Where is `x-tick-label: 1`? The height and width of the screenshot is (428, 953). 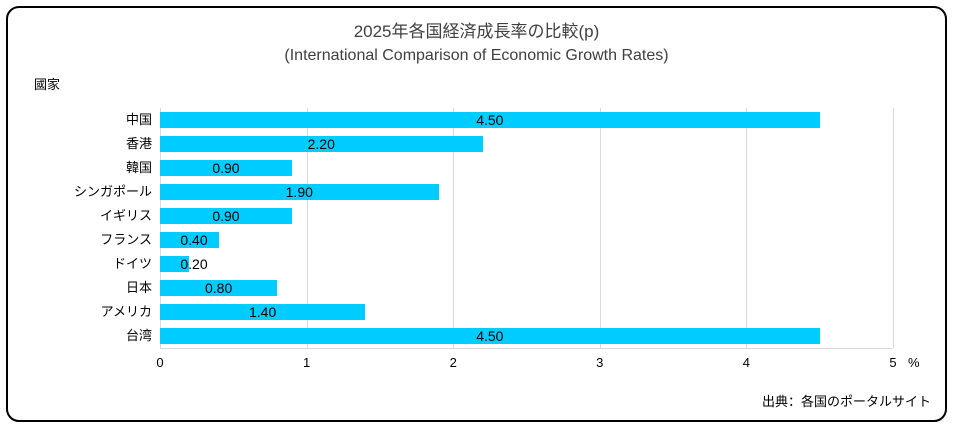
x-tick-label: 1 is located at coordinates (306, 362).